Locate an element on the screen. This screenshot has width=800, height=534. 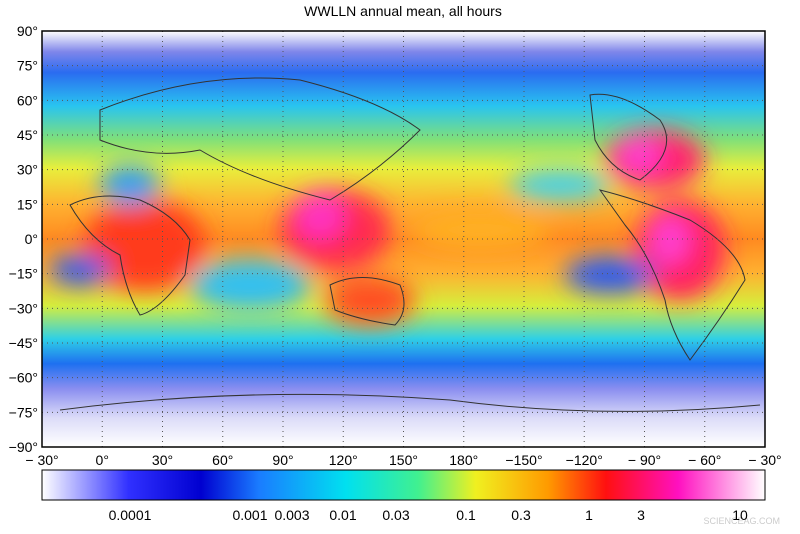
colorbar-label: 0.03 is located at coordinates (395, 515).